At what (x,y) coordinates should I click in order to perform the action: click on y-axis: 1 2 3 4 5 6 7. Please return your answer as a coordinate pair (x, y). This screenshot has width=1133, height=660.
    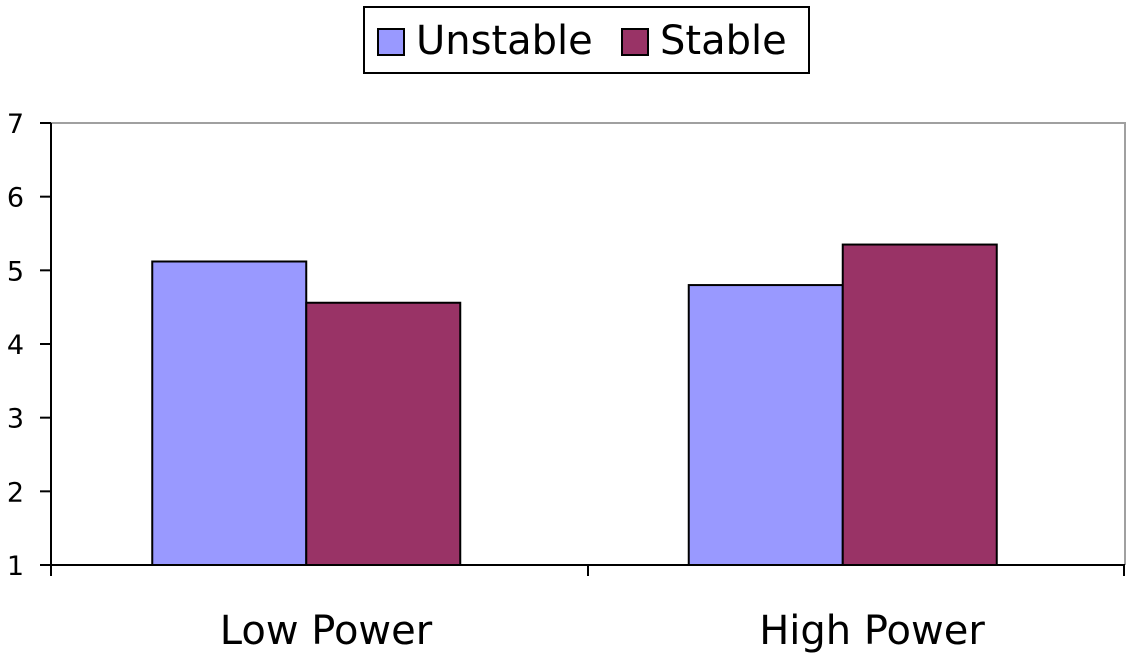
    Looking at the image, I should click on (29, 345).